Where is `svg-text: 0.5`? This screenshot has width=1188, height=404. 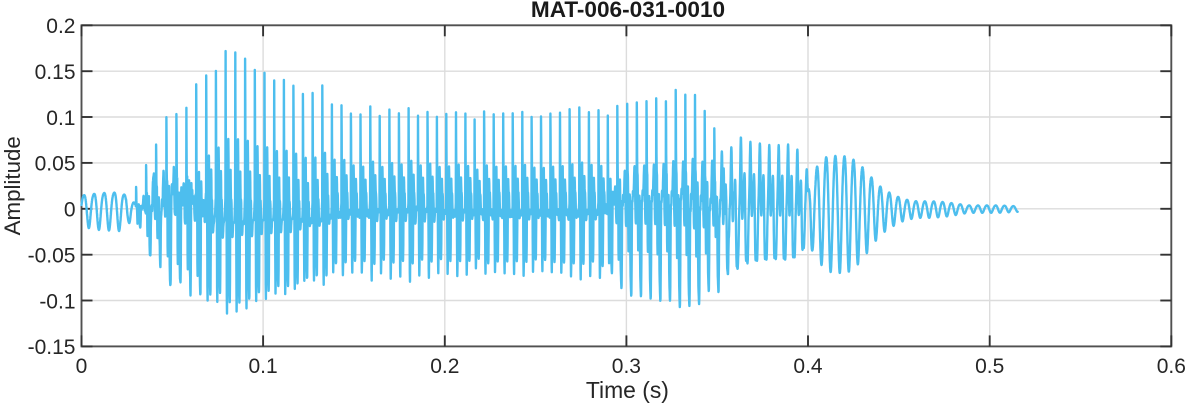 svg-text: 0.5 is located at coordinates (989, 366).